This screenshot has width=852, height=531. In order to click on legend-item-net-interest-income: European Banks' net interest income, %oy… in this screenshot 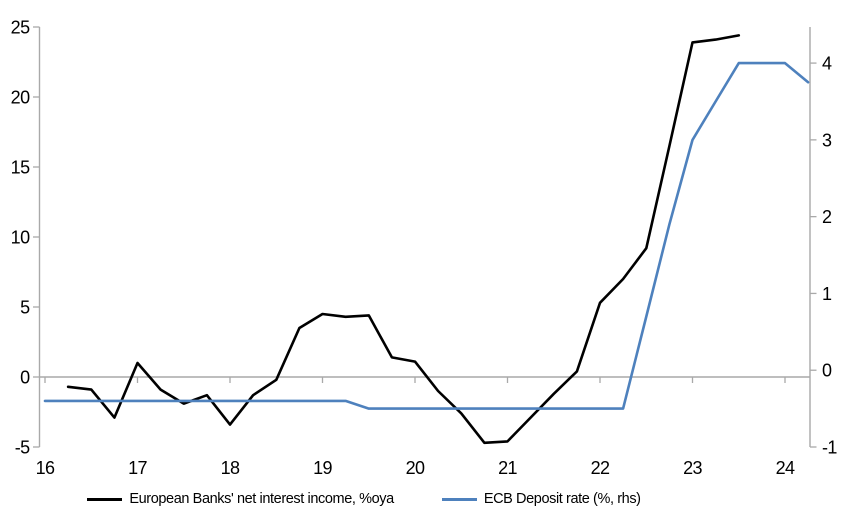, I will do `click(240, 499)`.